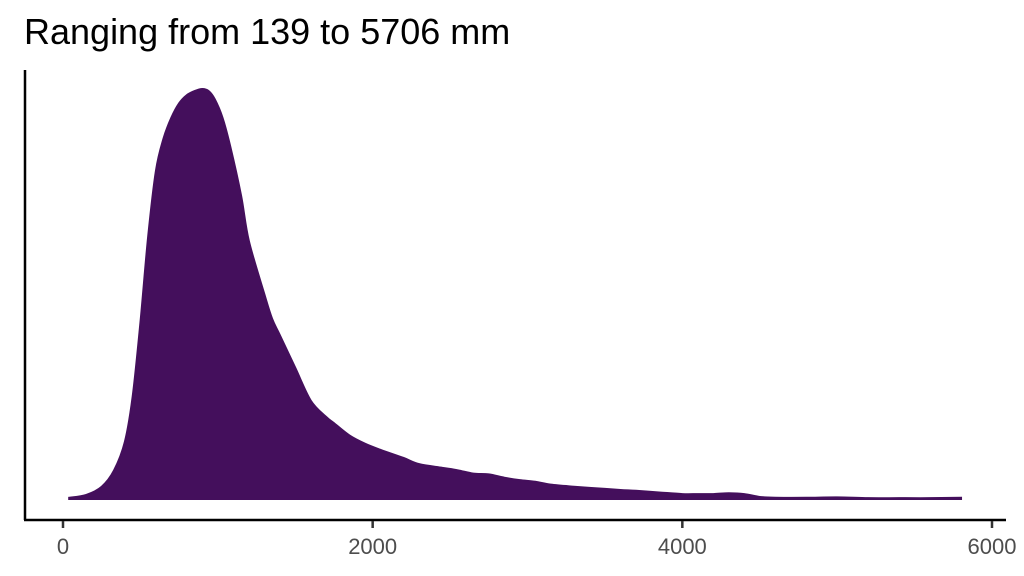 The image size is (1024, 576). Describe the element at coordinates (267, 31) in the screenshot. I see `chart-title: Ranging from 139 to 5706 mm` at that location.